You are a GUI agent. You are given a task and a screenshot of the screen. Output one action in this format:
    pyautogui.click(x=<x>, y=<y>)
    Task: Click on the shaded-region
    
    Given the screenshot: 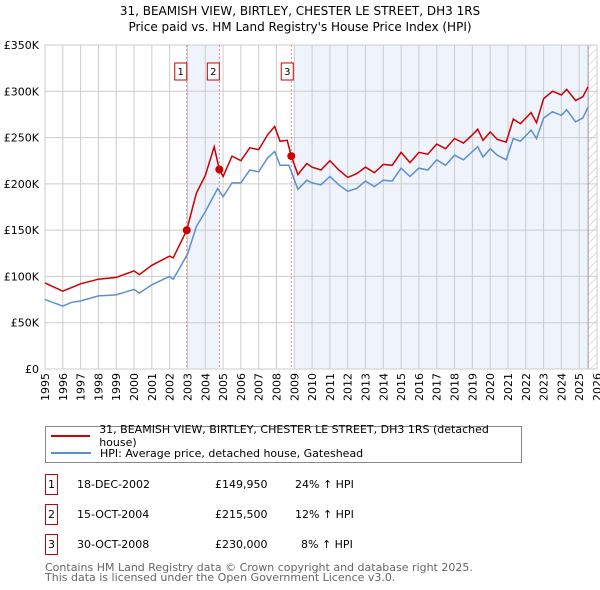 What is the action you would take?
    pyautogui.click(x=203, y=207)
    